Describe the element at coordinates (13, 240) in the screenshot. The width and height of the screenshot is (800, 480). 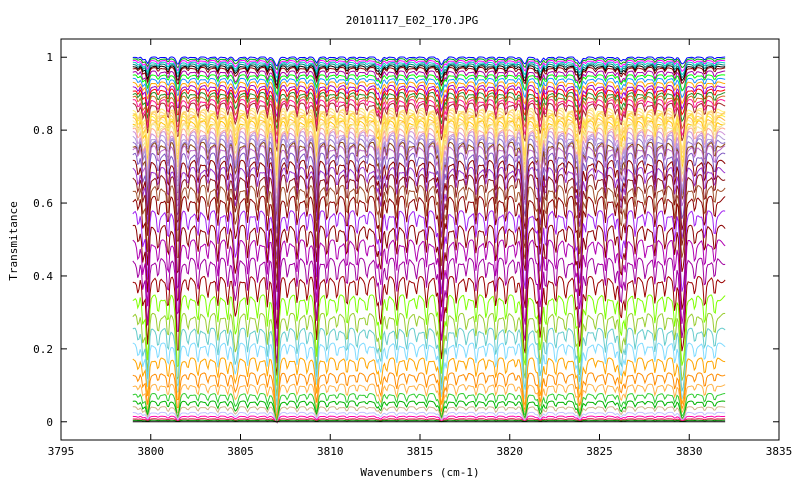
I see `y-axis-label: Transmitance` at that location.